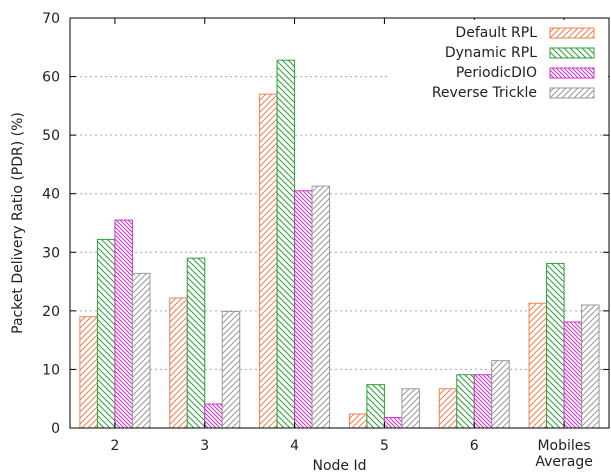 This screenshot has width=611, height=473. Describe the element at coordinates (51, 370) in the screenshot. I see `y-tick-label: 10` at that location.